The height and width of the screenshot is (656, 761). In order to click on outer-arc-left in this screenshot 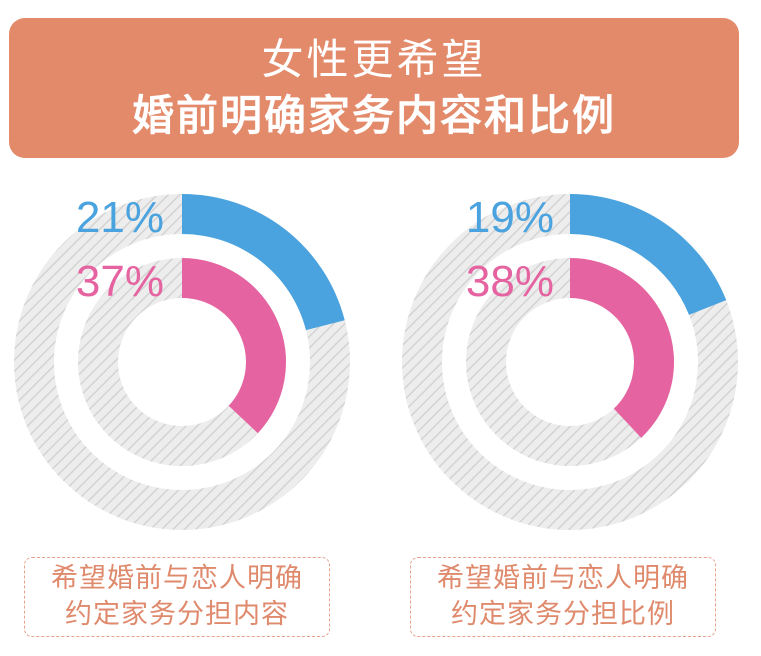, I will do `click(263, 262)`.